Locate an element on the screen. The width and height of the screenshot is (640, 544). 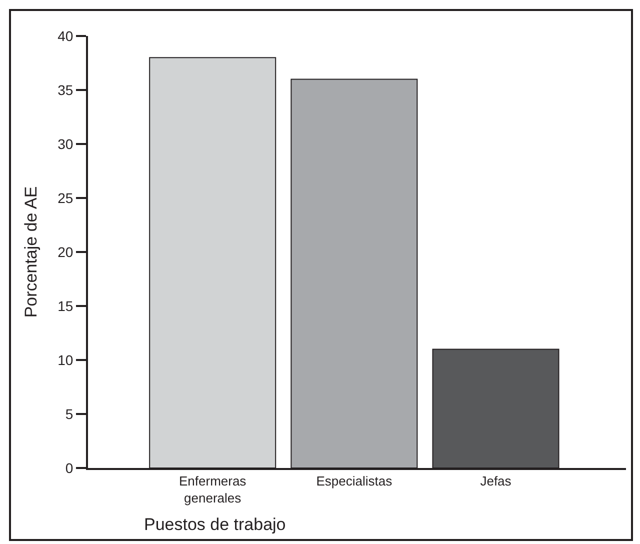
y-tick-label: 15 is located at coordinates (66, 306).